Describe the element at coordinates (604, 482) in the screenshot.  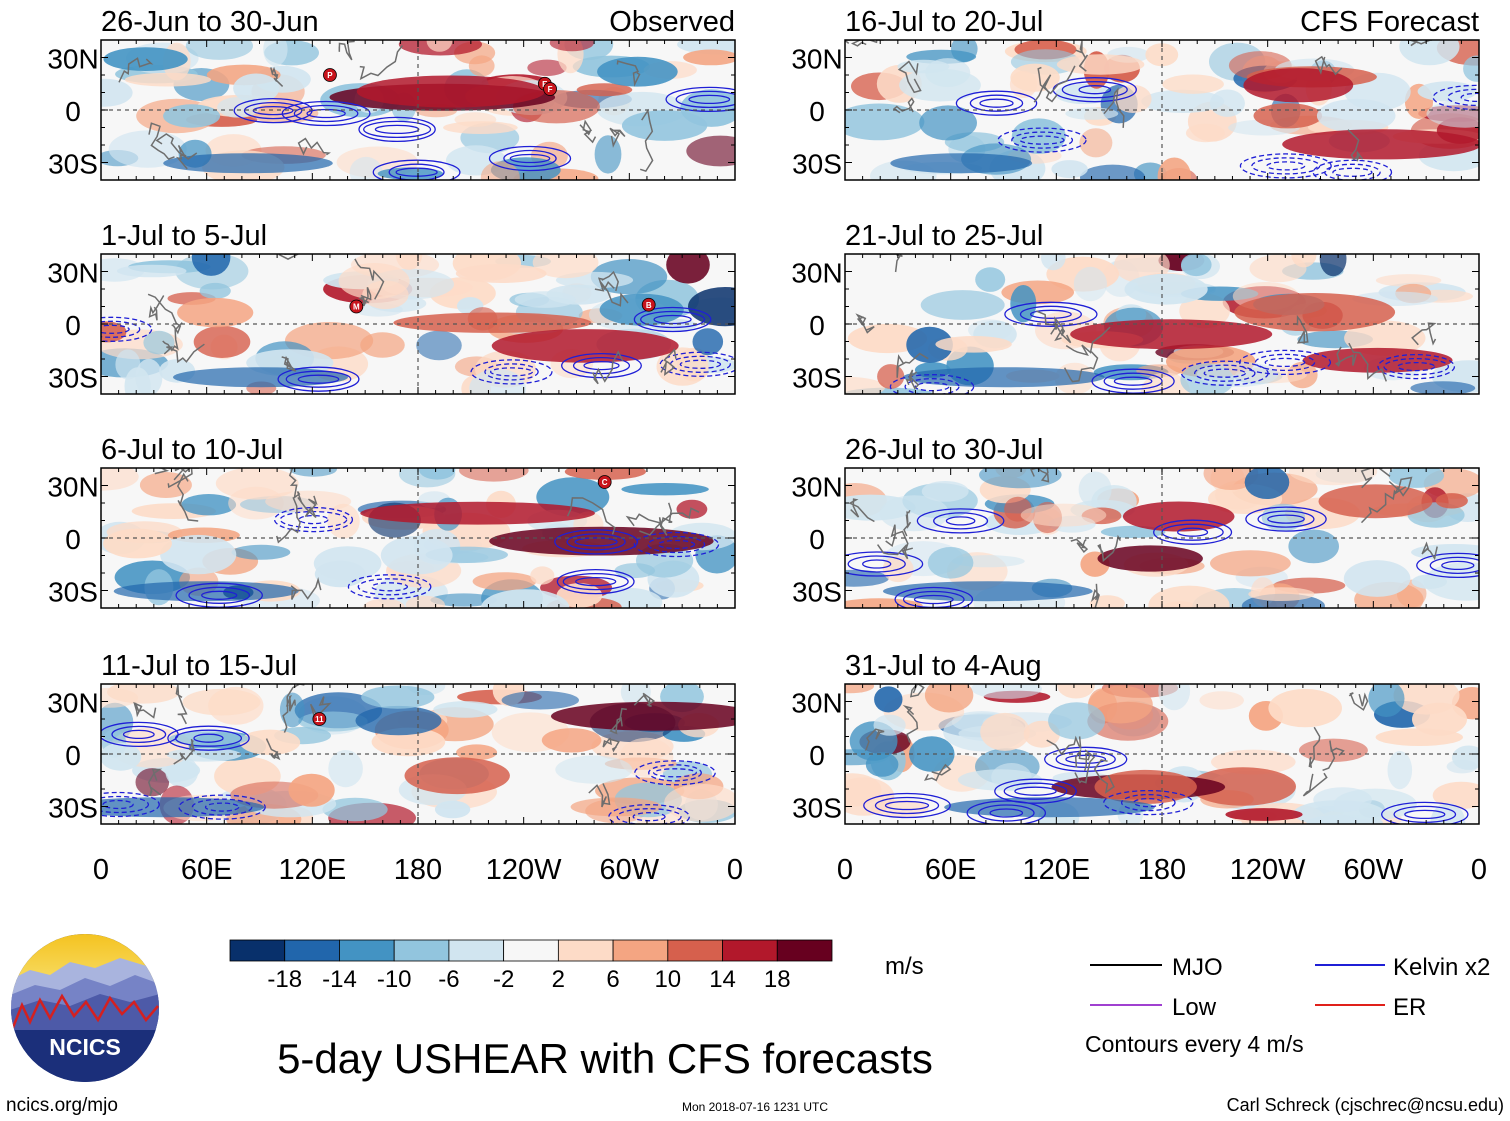
I see `storm-marker: C` at that location.